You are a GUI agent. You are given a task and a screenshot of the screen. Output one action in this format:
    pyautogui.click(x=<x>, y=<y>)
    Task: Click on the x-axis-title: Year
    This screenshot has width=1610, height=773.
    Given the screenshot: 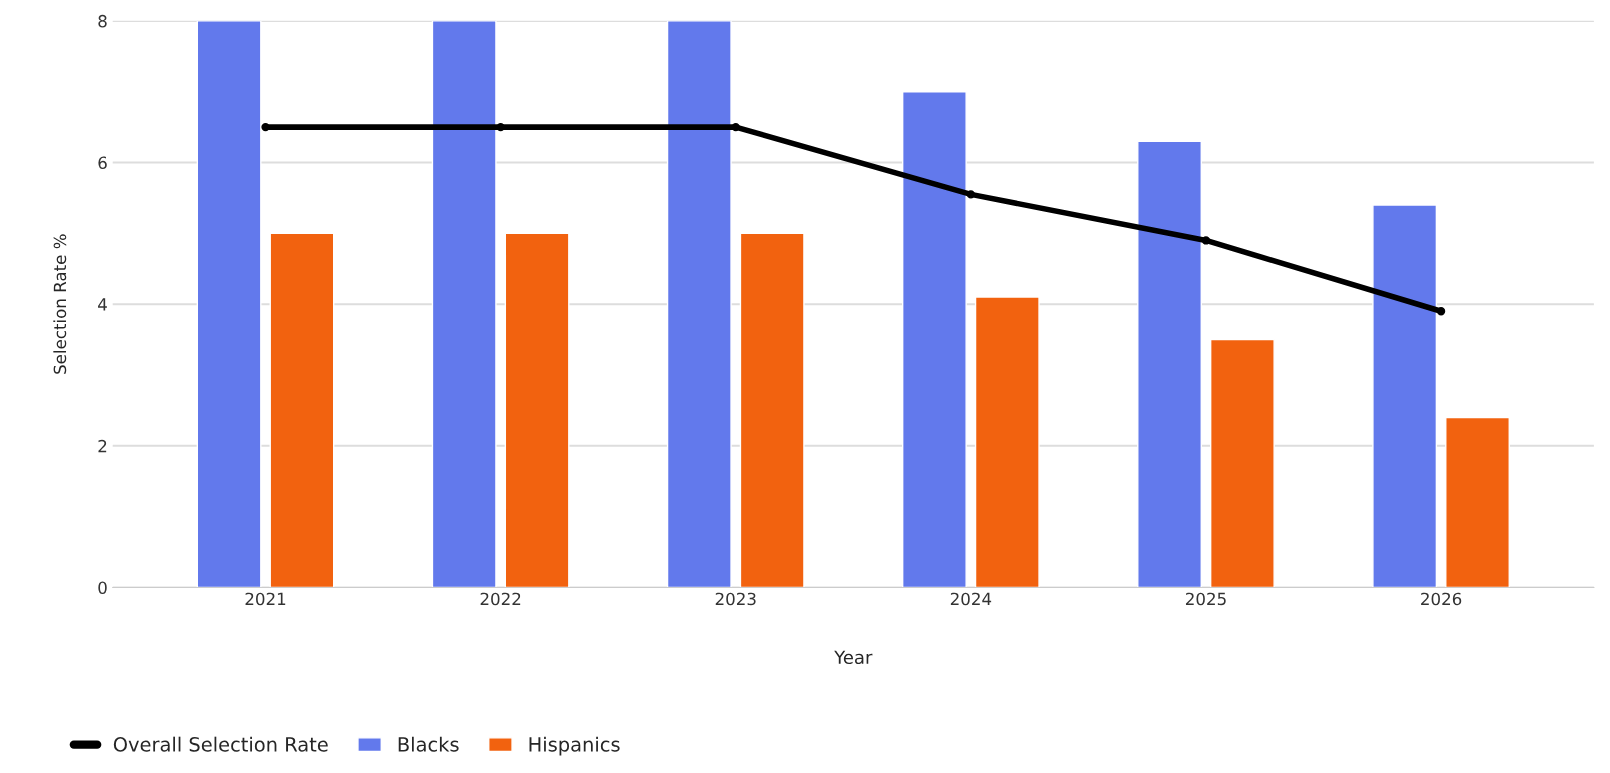 What is the action you would take?
    pyautogui.click(x=853, y=657)
    